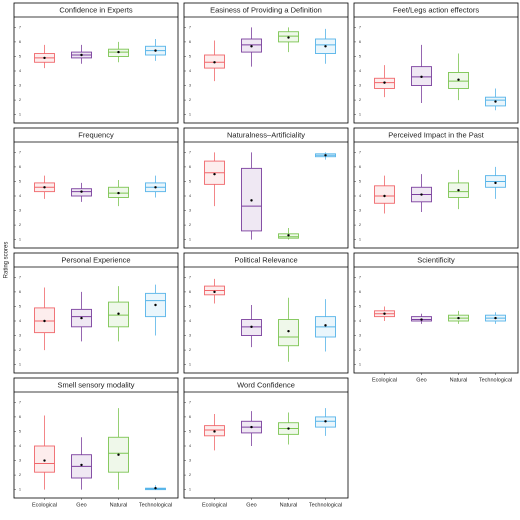 Image resolution: width=520 pixels, height=520 pixels. What do you see at coordinates (436, 134) in the screenshot?
I see `panel-title: Perceived Impact in the Past` at bounding box center [436, 134].